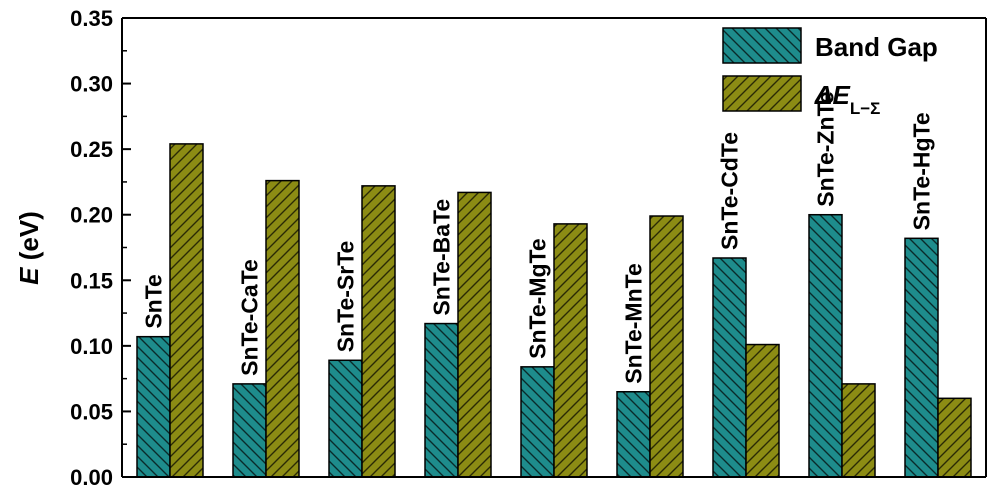  Describe the element at coordinates (634, 323) in the screenshot. I see `category-label: SnTe-MnTe` at that location.